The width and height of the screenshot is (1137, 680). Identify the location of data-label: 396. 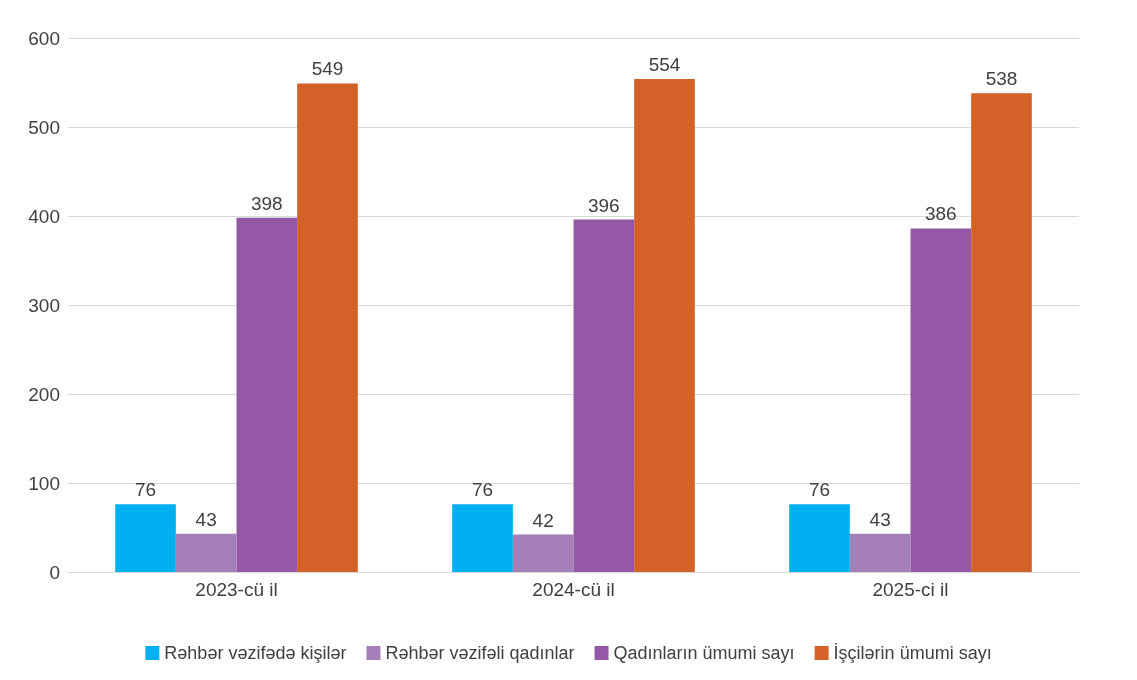
(603, 205).